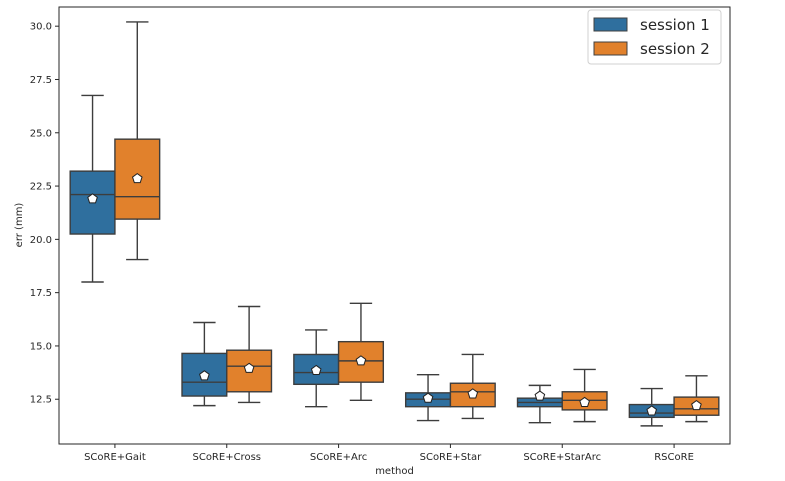 The image size is (785, 481). Describe the element at coordinates (338, 457) in the screenshot. I see `x-tick-label: SCoRE+Arc` at that location.